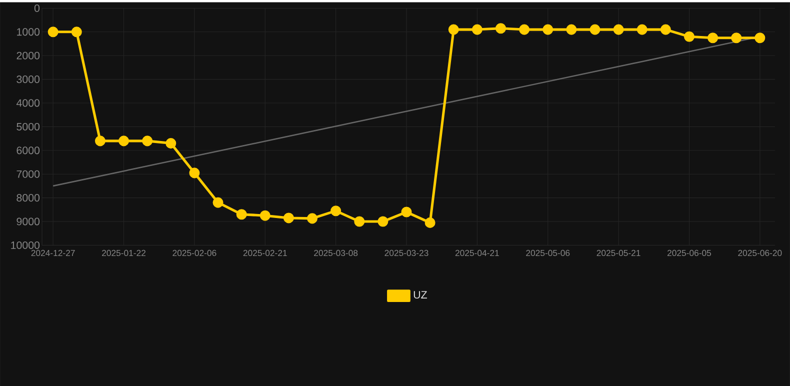 Image resolution: width=790 pixels, height=386 pixels. What do you see at coordinates (28, 198) in the screenshot?
I see `y-tick-label: 8000` at bounding box center [28, 198].